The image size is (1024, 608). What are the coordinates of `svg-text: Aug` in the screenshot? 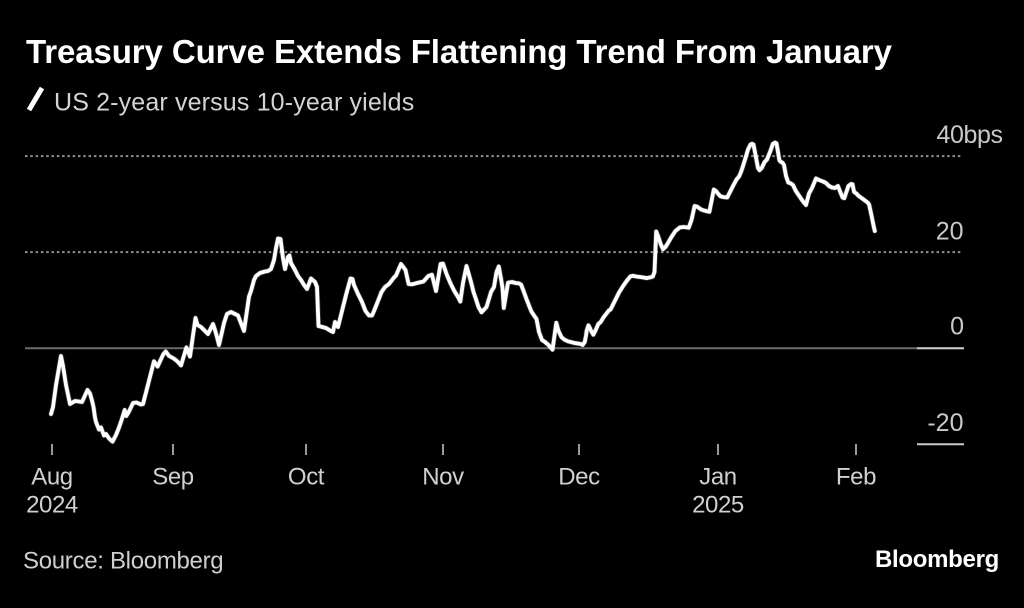 It's located at (52, 476).